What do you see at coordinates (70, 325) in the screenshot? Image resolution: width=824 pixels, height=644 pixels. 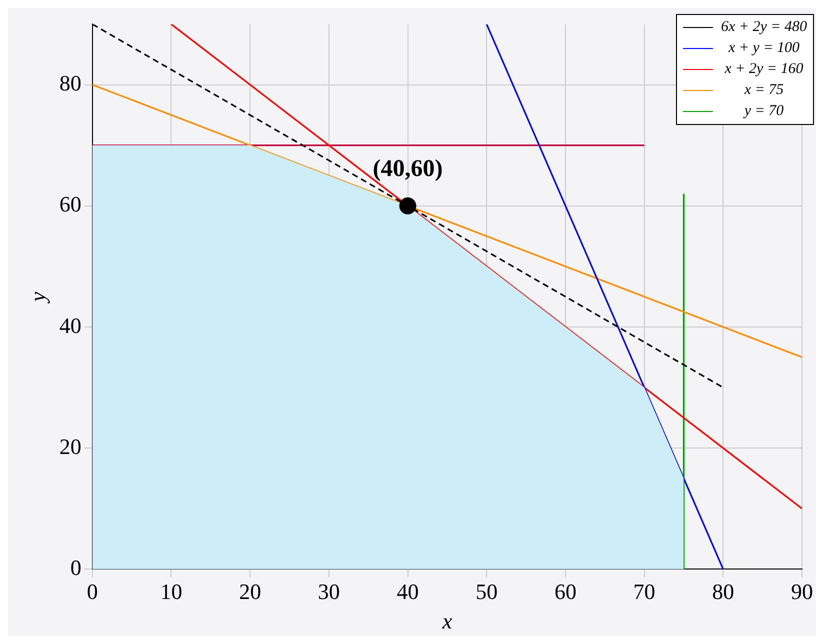 I see `y-tick-label: 40` at bounding box center [70, 325].